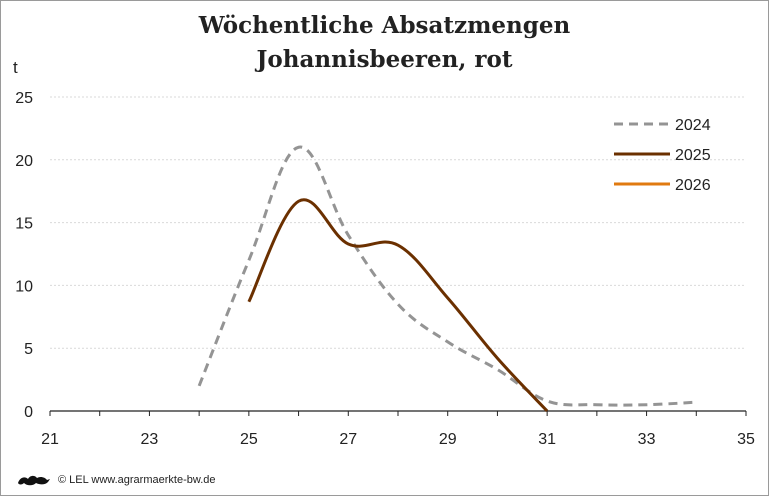 This screenshot has height=496, width=769. What do you see at coordinates (249, 439) in the screenshot?
I see `x-tick-label: 25` at bounding box center [249, 439].